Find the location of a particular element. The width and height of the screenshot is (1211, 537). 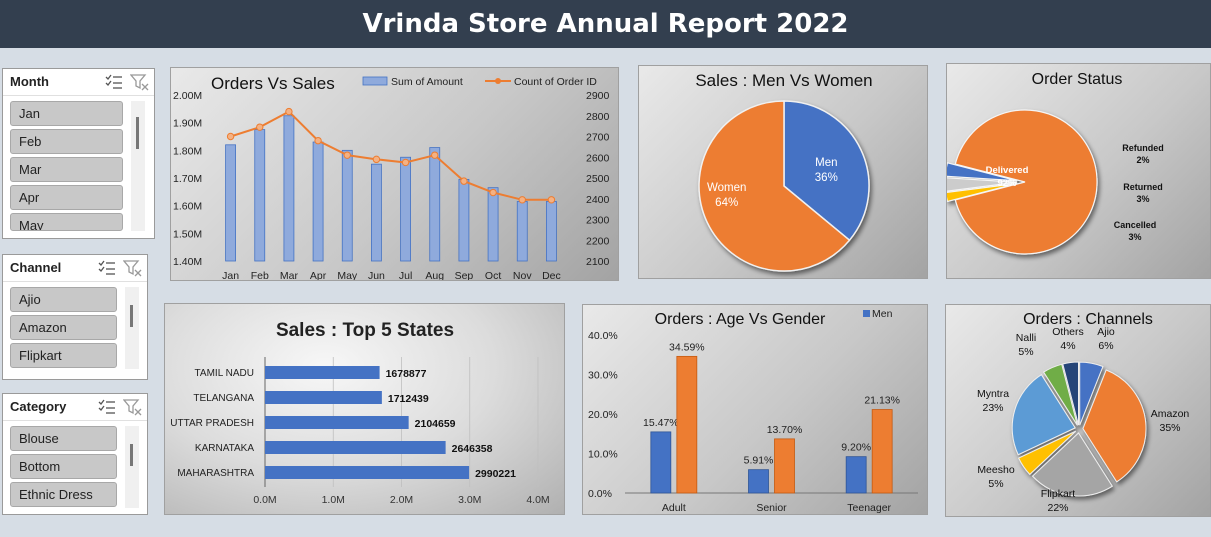

slice-returned is located at coordinates (982, 184).